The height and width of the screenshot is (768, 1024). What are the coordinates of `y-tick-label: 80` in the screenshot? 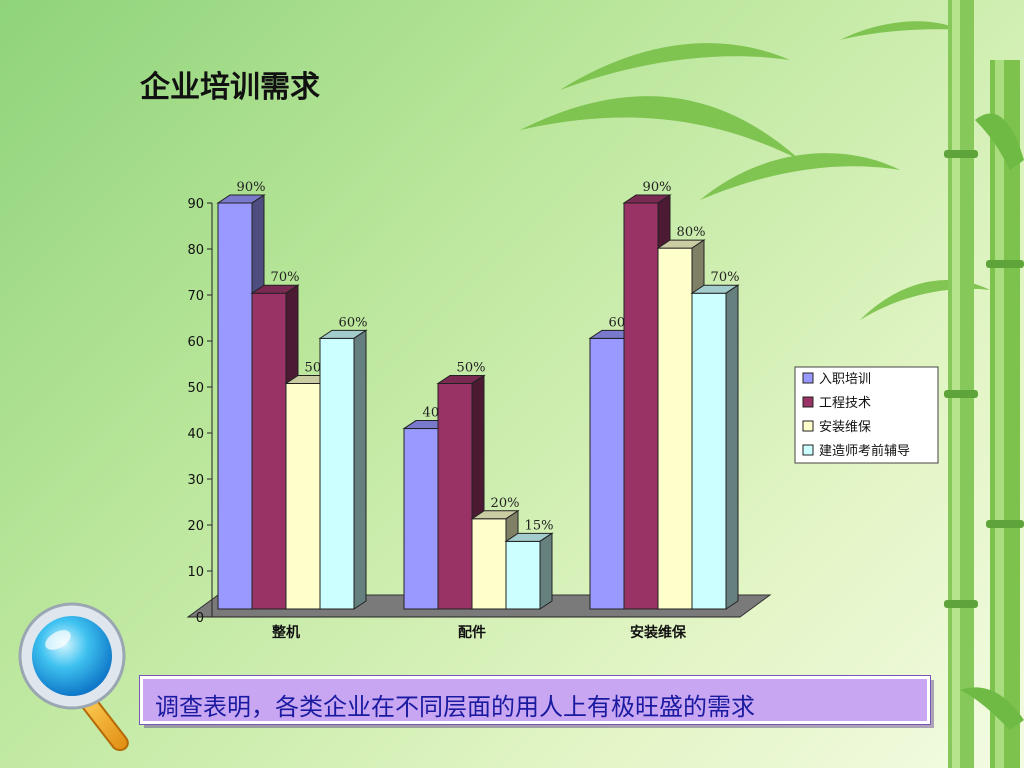 It's located at (195, 250).